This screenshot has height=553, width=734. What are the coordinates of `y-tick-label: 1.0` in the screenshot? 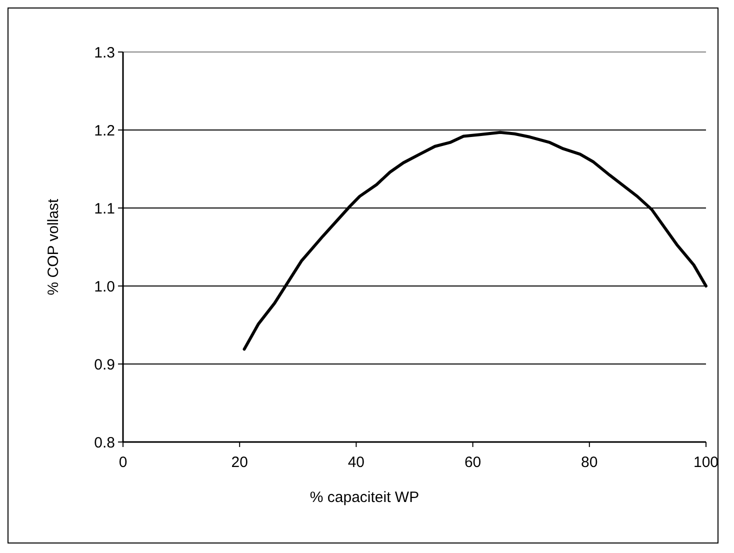 It's located at (104, 287).